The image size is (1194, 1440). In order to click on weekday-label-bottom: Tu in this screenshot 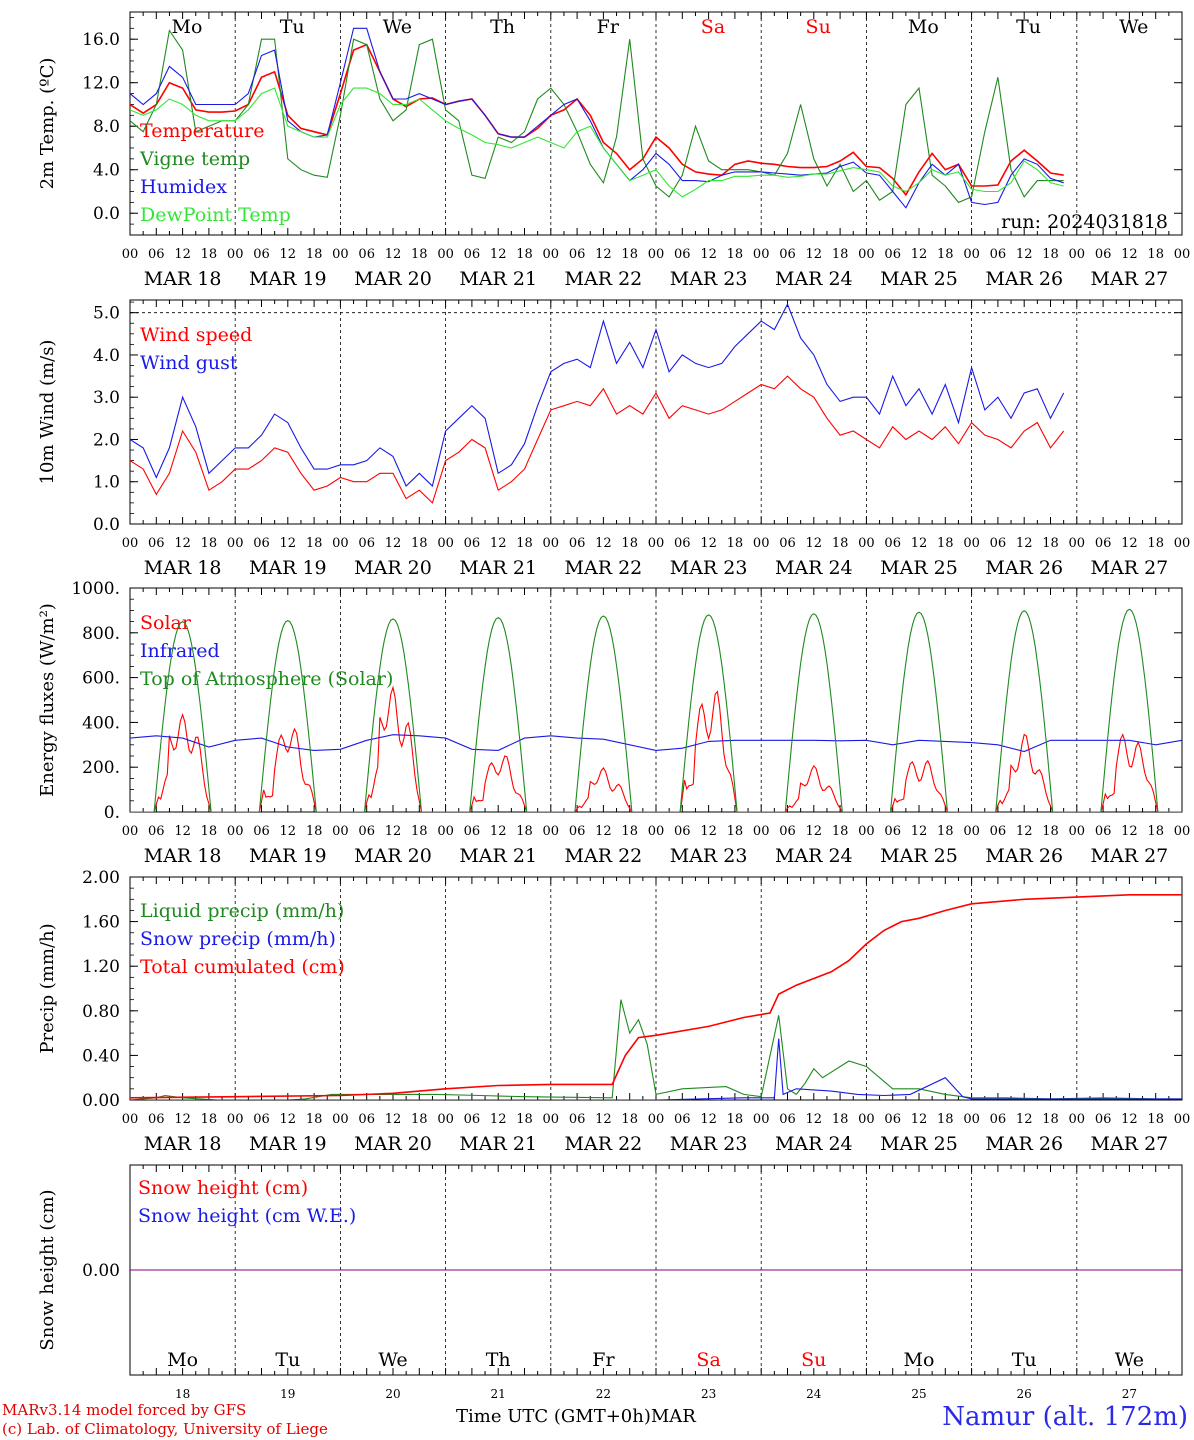, I will do `click(1024, 1360)`.